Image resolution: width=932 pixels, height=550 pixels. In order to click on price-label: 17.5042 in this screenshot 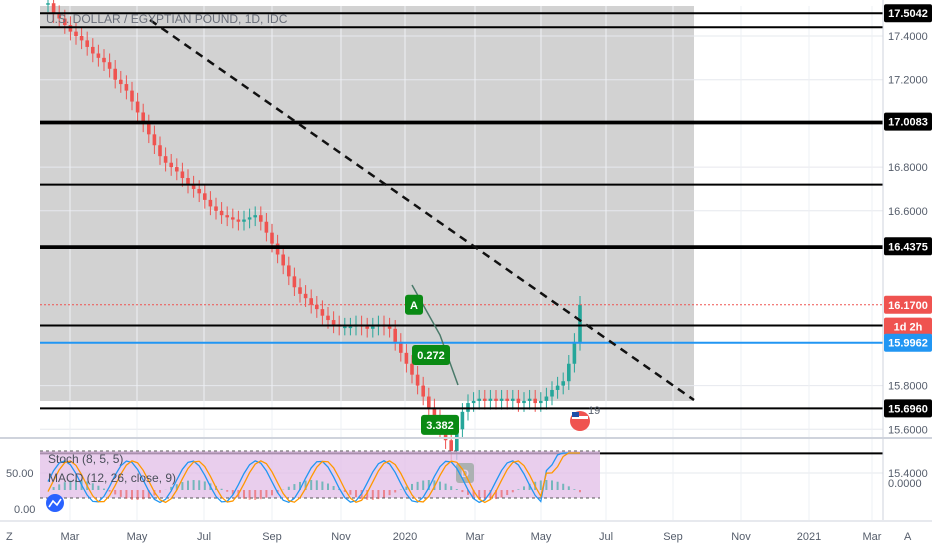, I will do `click(908, 14)`.